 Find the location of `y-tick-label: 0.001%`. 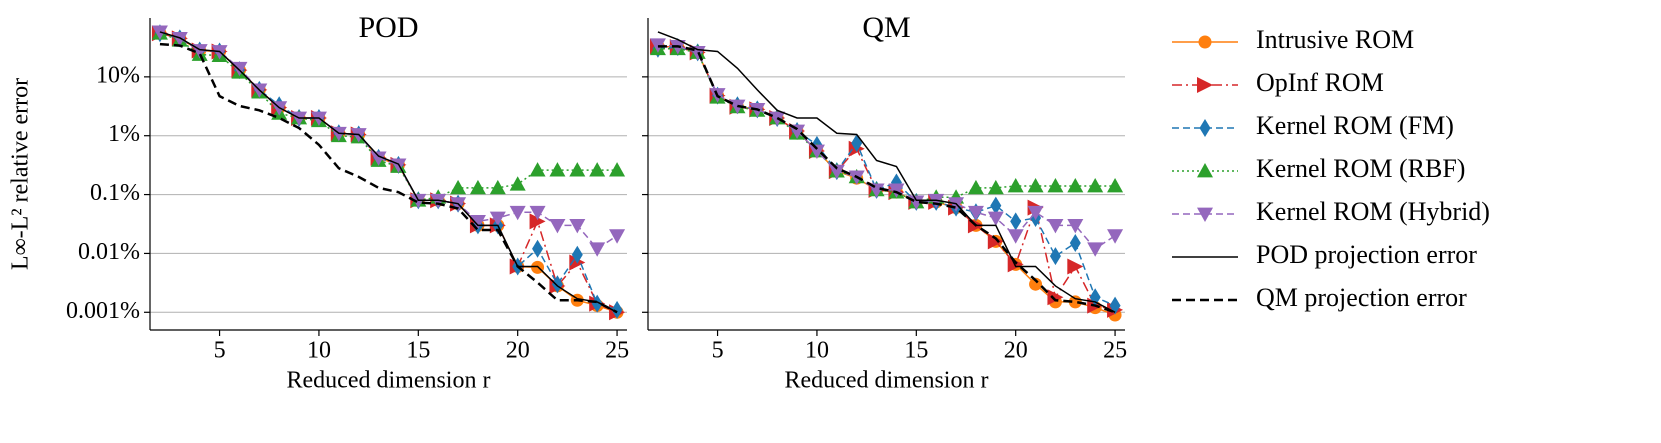

y-tick-label: 0.001% is located at coordinates (103, 311).